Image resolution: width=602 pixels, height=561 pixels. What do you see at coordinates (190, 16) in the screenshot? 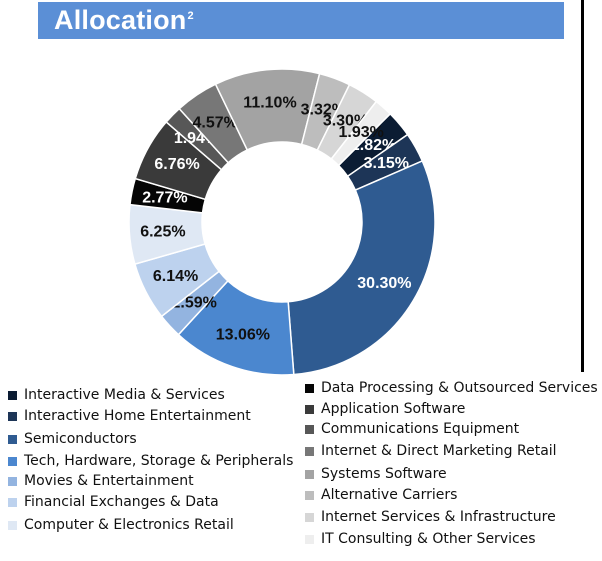
I see `title-footnote-marker: 2` at bounding box center [190, 16].